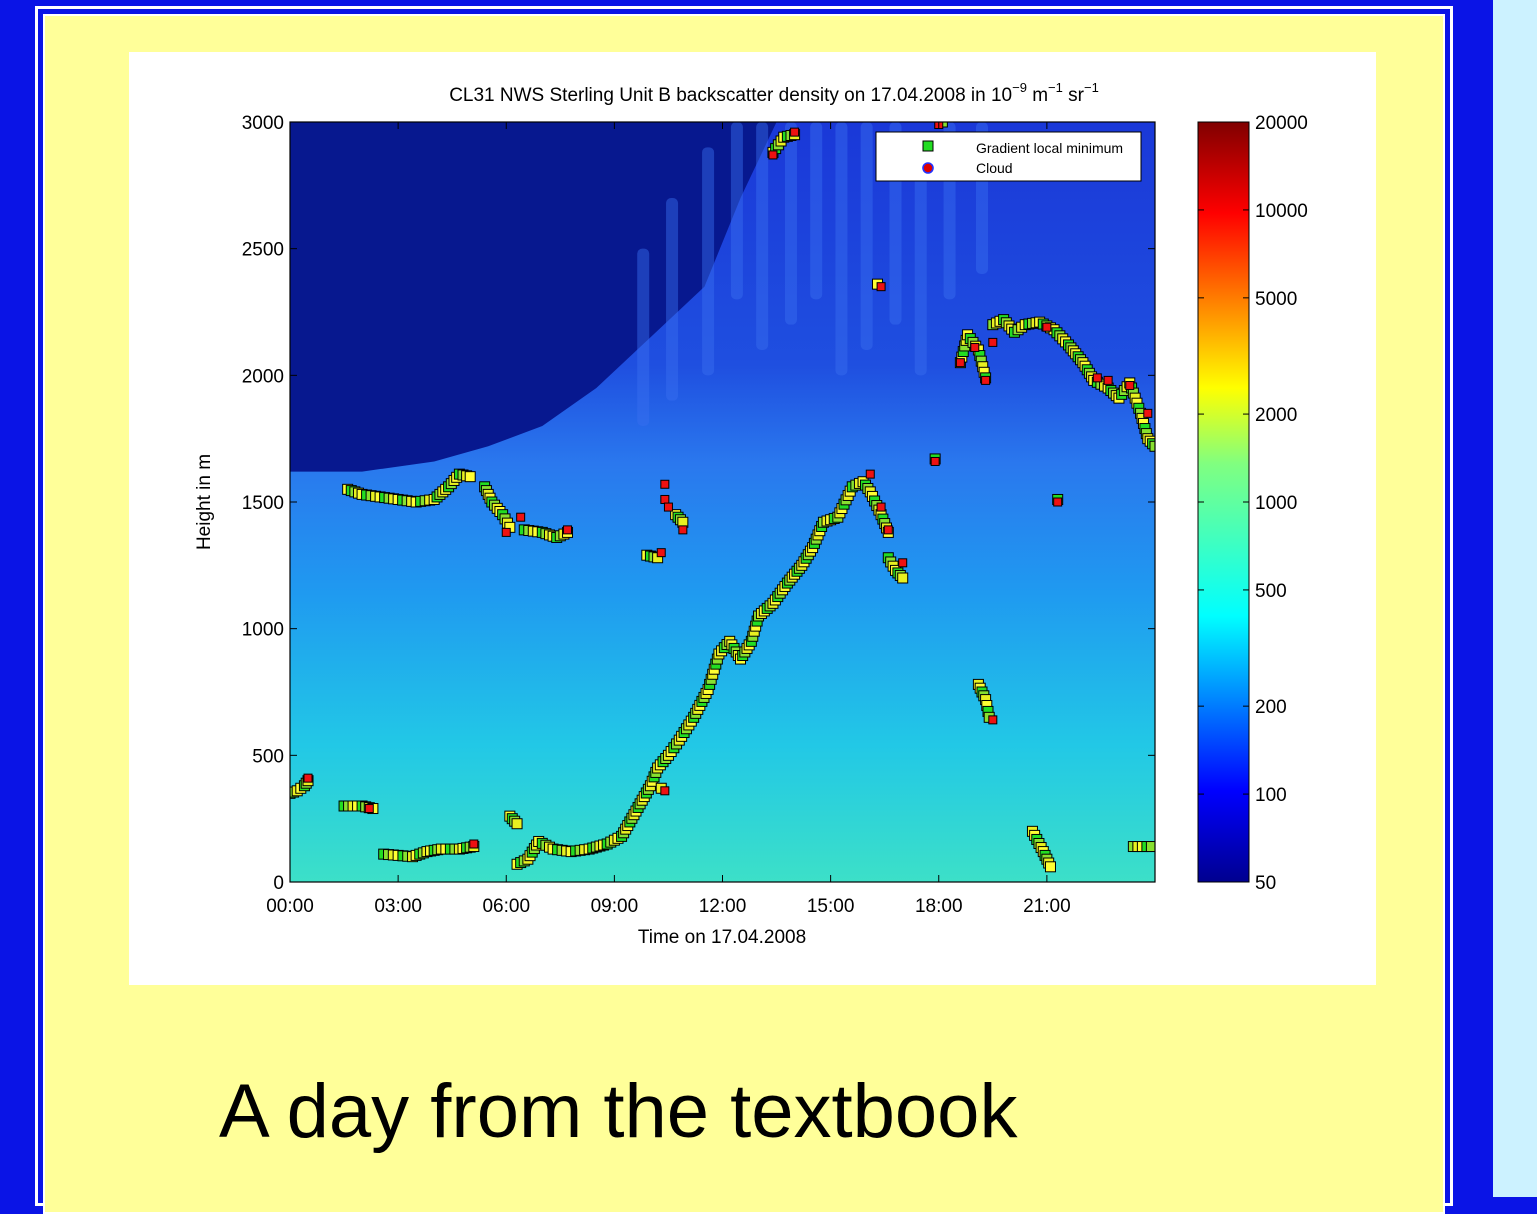 The height and width of the screenshot is (1214, 1537). What do you see at coordinates (1047, 906) in the screenshot?
I see `x-tick-label: 21:00` at bounding box center [1047, 906].